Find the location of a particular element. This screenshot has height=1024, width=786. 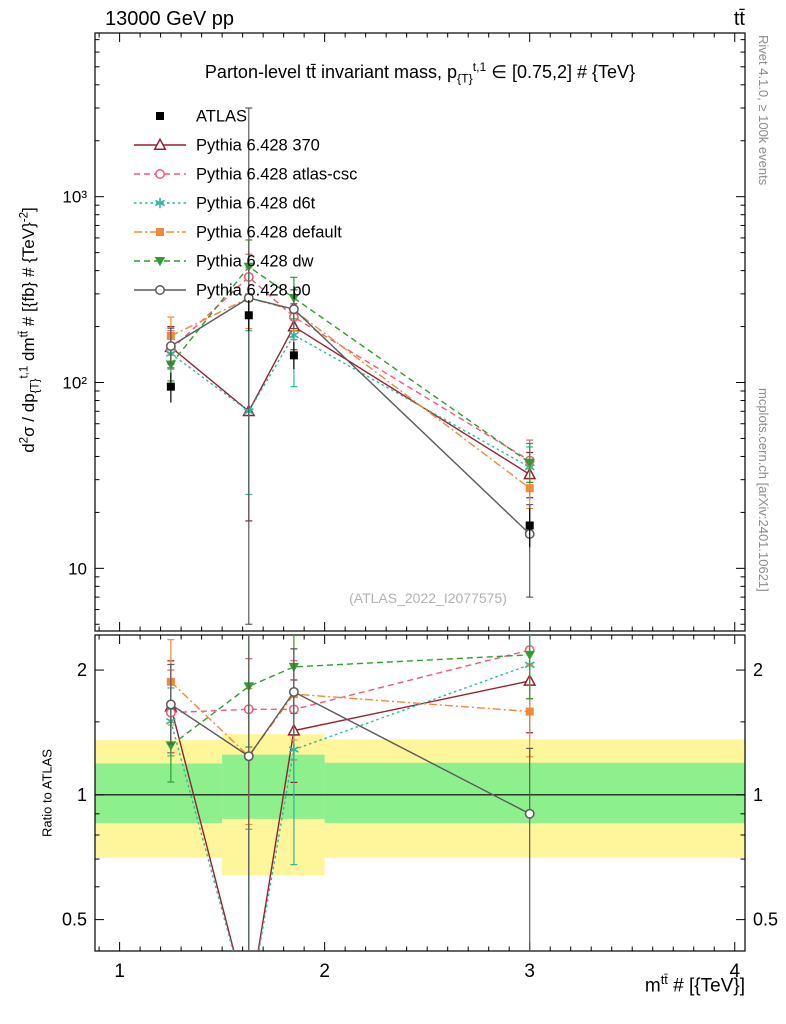

mcplots-reference-note: mcplots.cern.ch [arXiv:2401.10621] is located at coordinates (763, 490).